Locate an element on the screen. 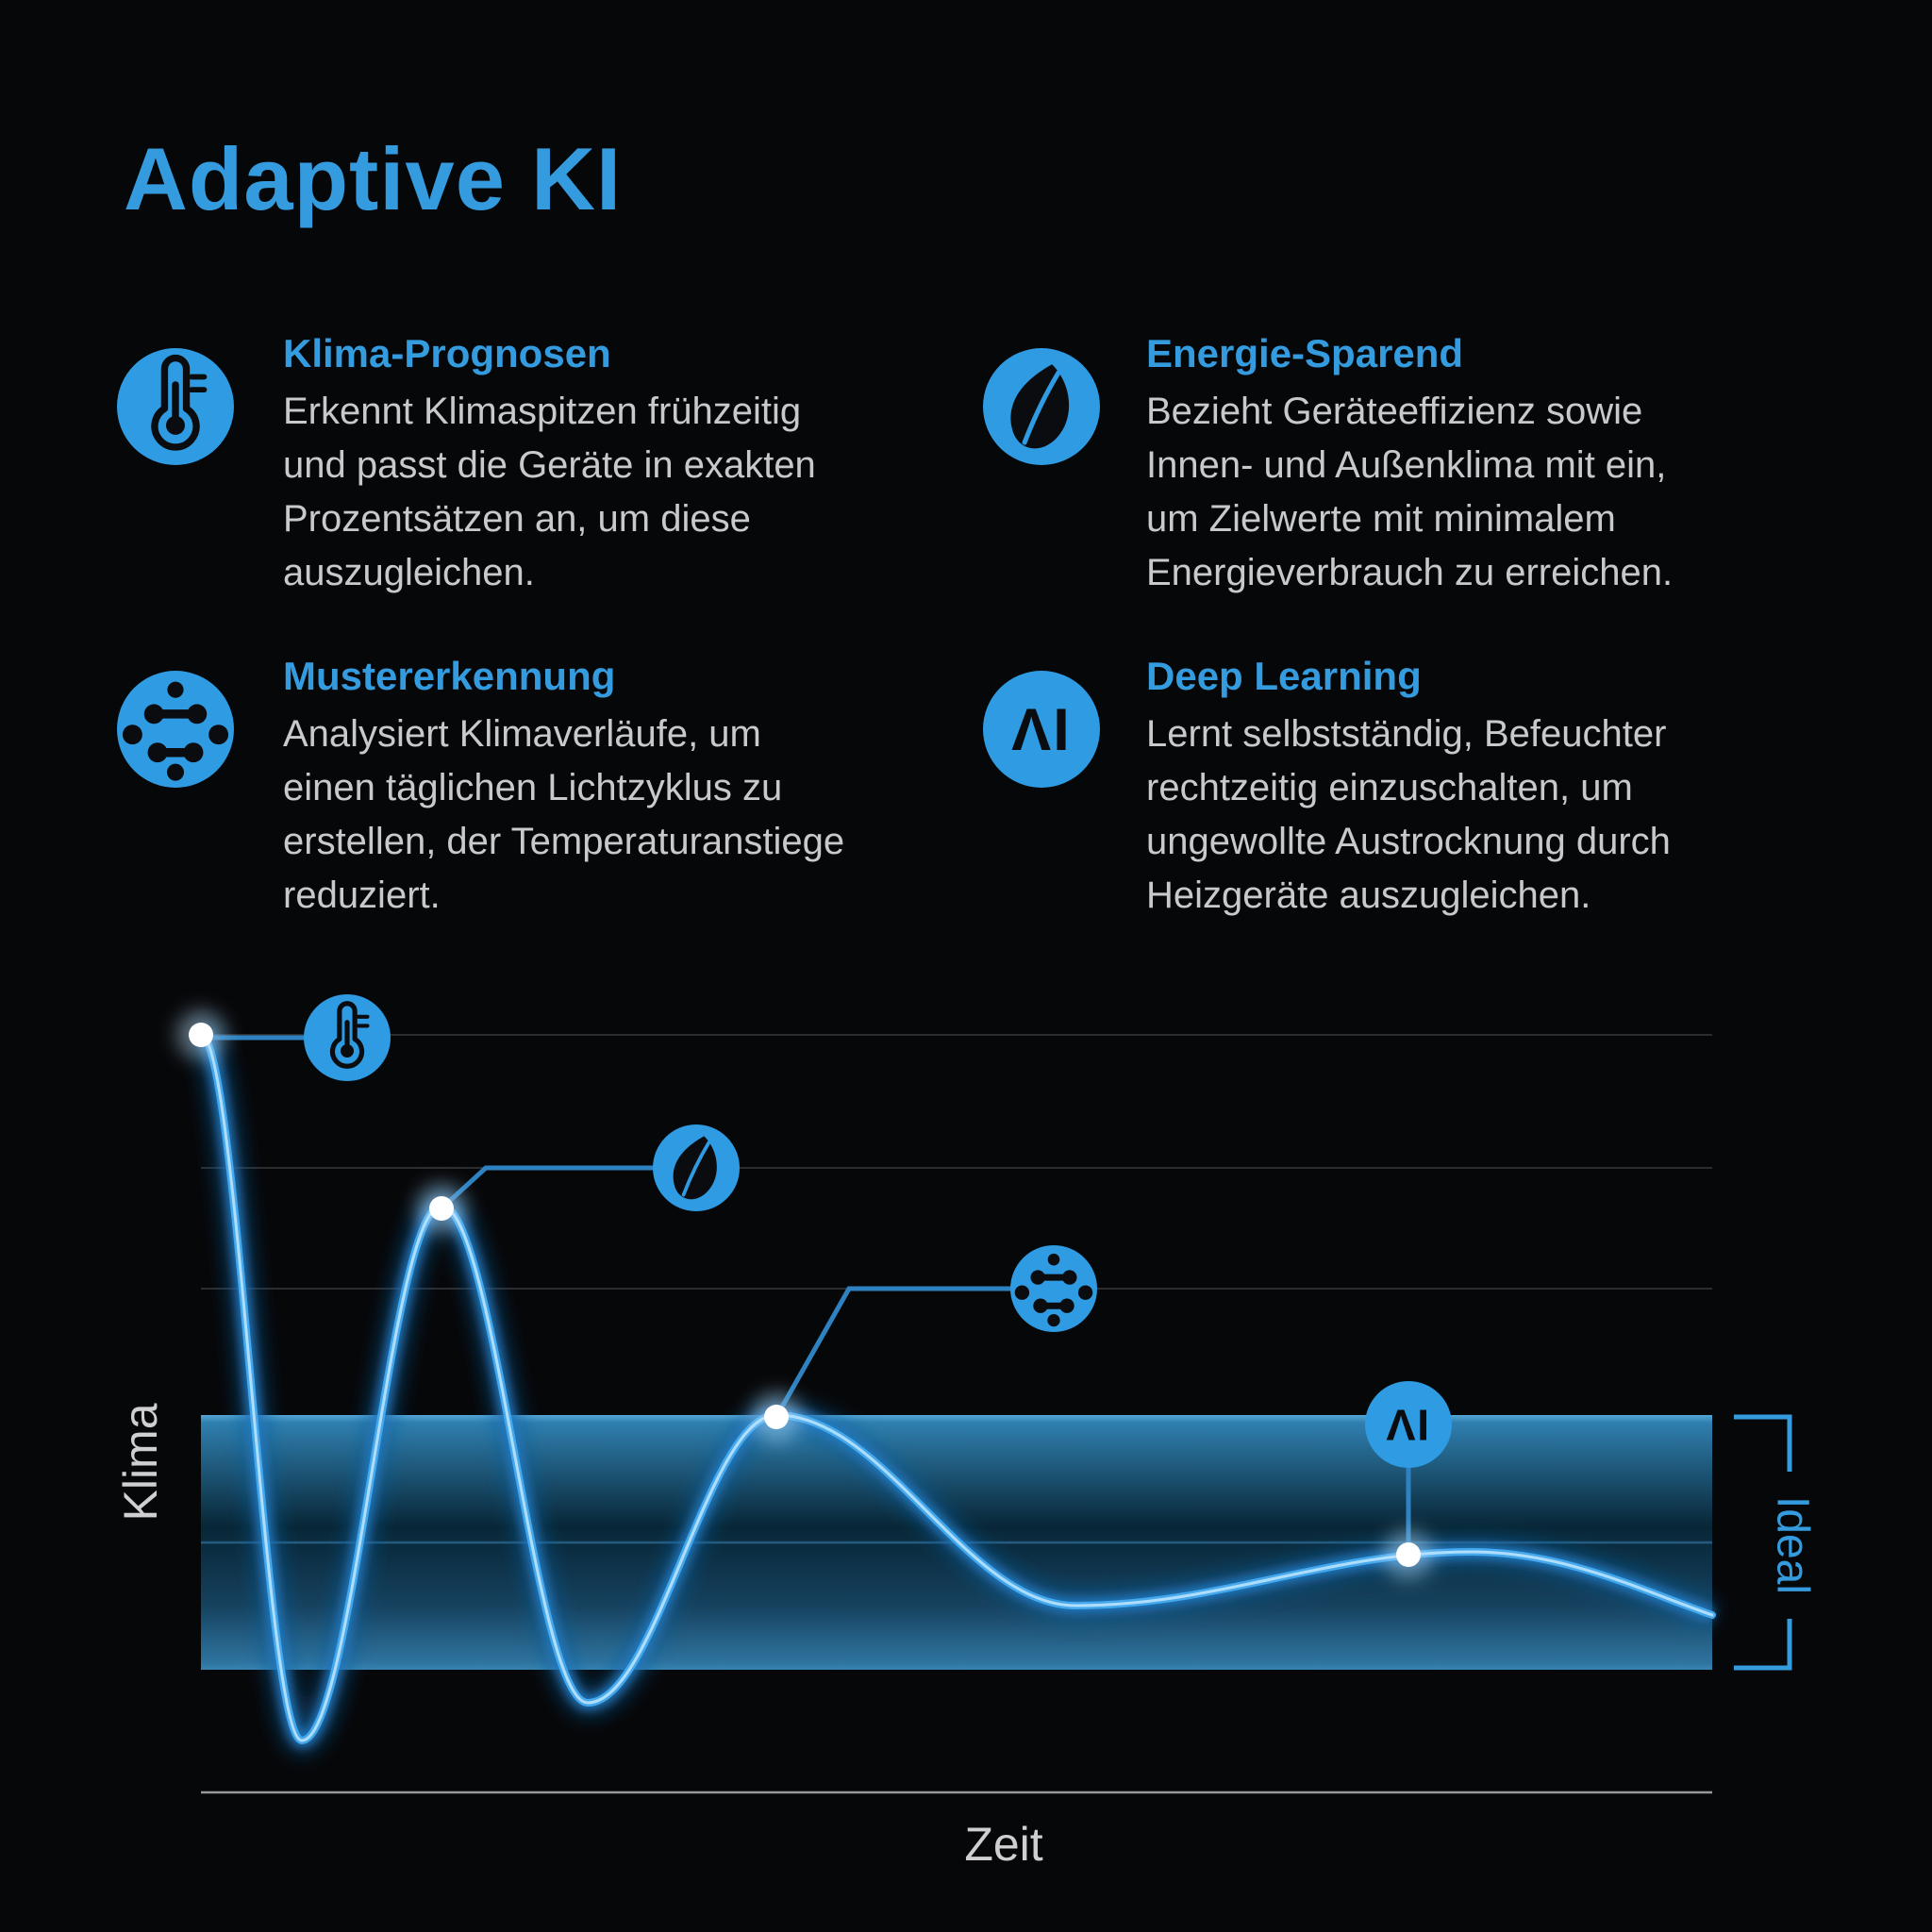  ideal-bracket is located at coordinates (1763, 1542).